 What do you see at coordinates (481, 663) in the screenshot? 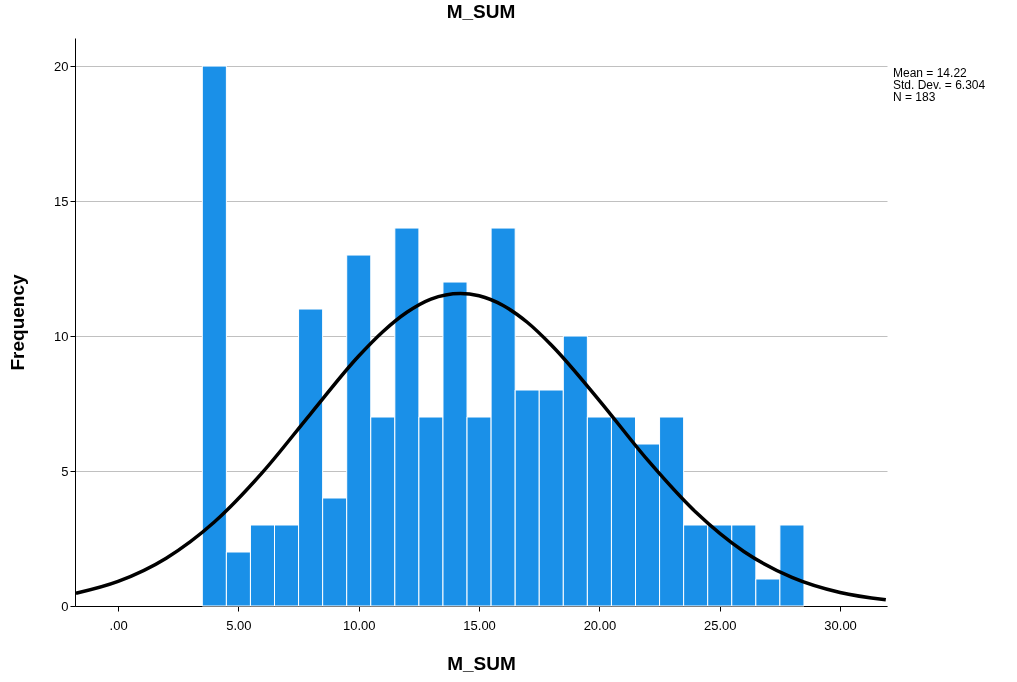
I see `x-axis-title: M_SUM` at bounding box center [481, 663].